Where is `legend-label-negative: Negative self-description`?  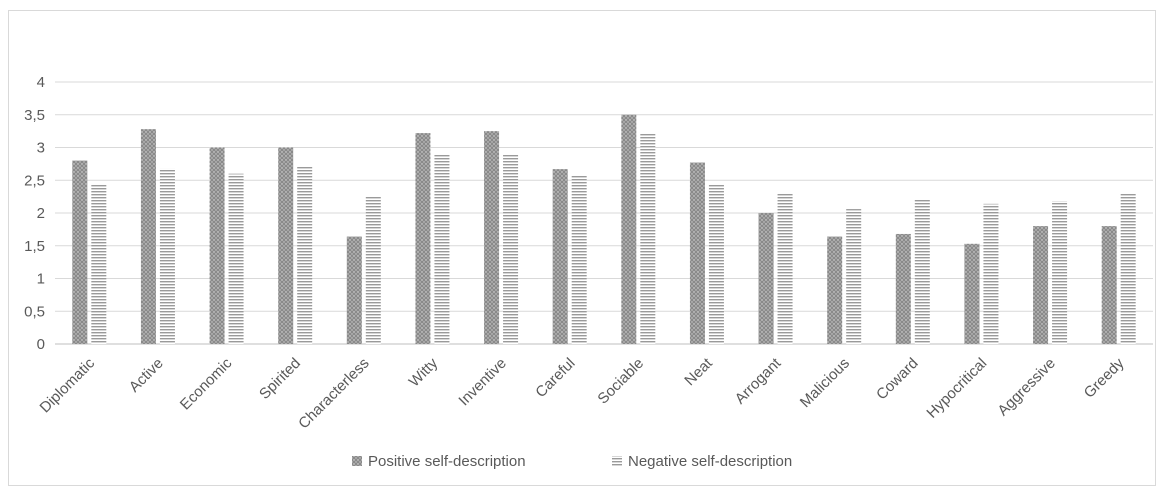
legend-label-negative: Negative self-description is located at coordinates (710, 461).